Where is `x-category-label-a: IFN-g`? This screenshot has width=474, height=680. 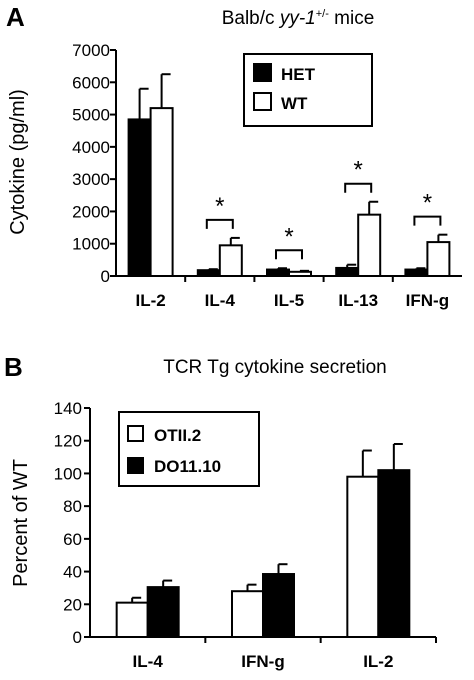
x-category-label-a: IFN-g is located at coordinates (427, 300).